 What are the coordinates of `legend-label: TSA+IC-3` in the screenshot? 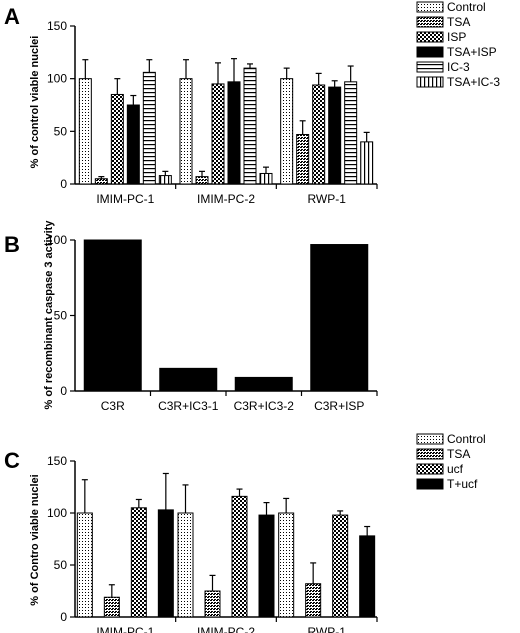 It's located at (473, 82).